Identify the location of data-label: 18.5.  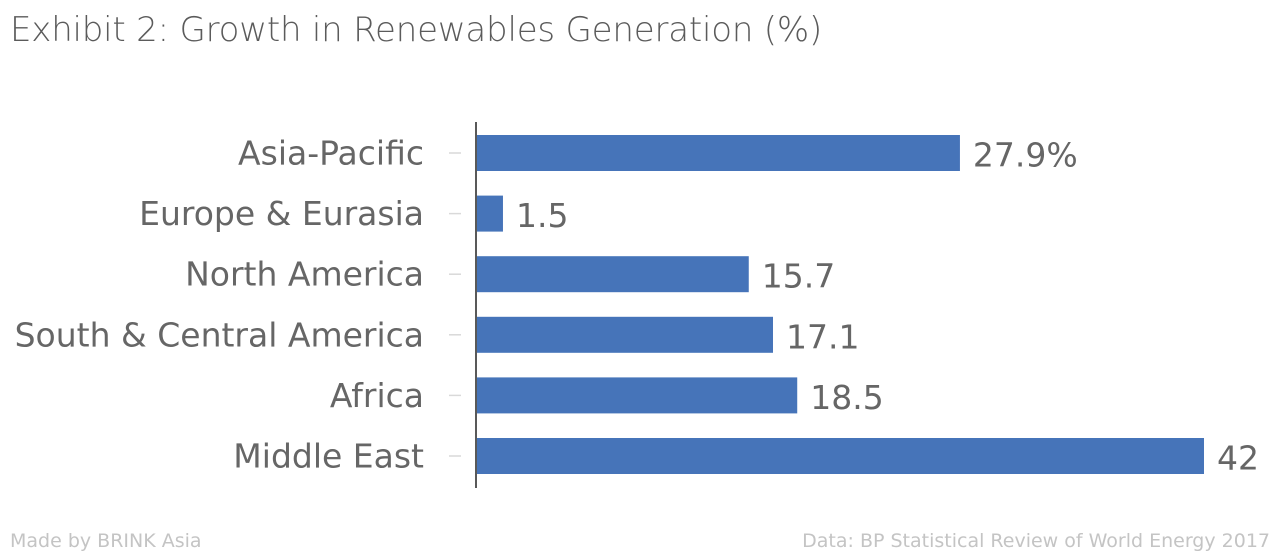
(846, 397).